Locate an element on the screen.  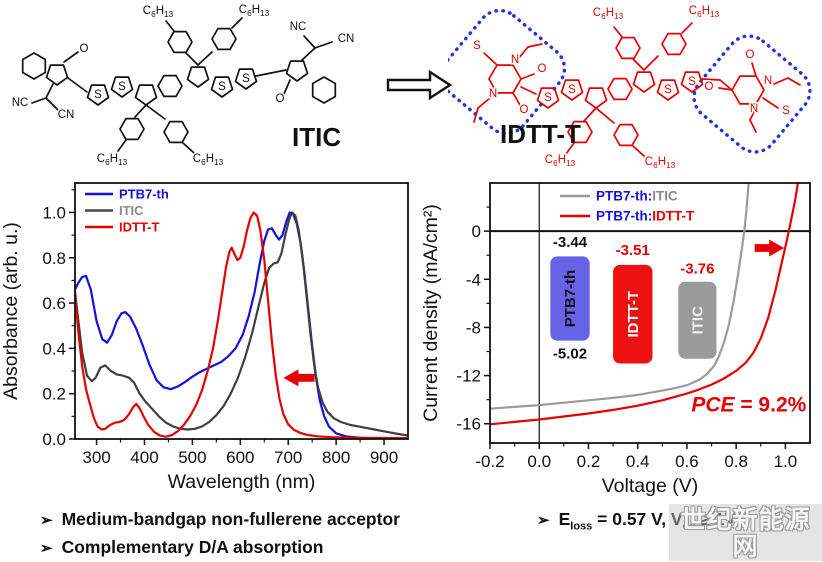
energy-bar-name: IDTT-T is located at coordinates (633, 314).